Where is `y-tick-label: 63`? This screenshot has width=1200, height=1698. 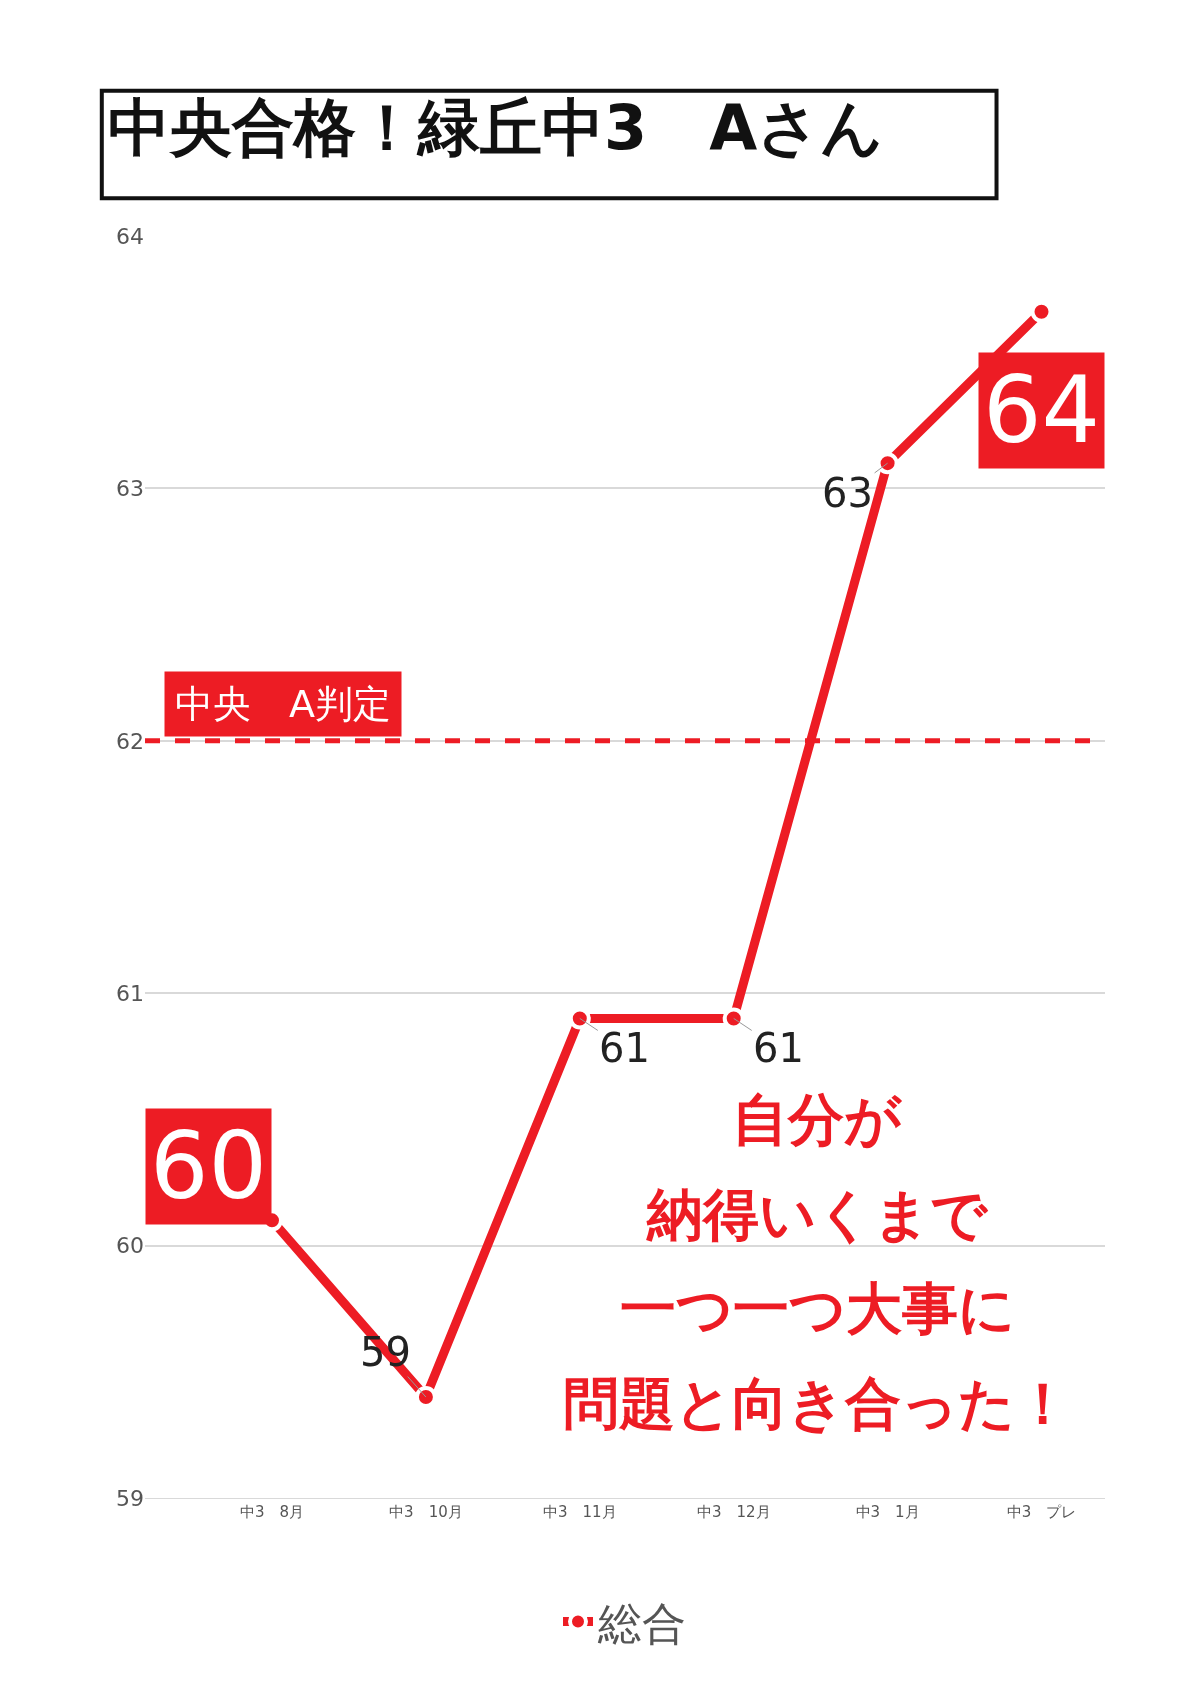 y-tick-label: 63 is located at coordinates (130, 489).